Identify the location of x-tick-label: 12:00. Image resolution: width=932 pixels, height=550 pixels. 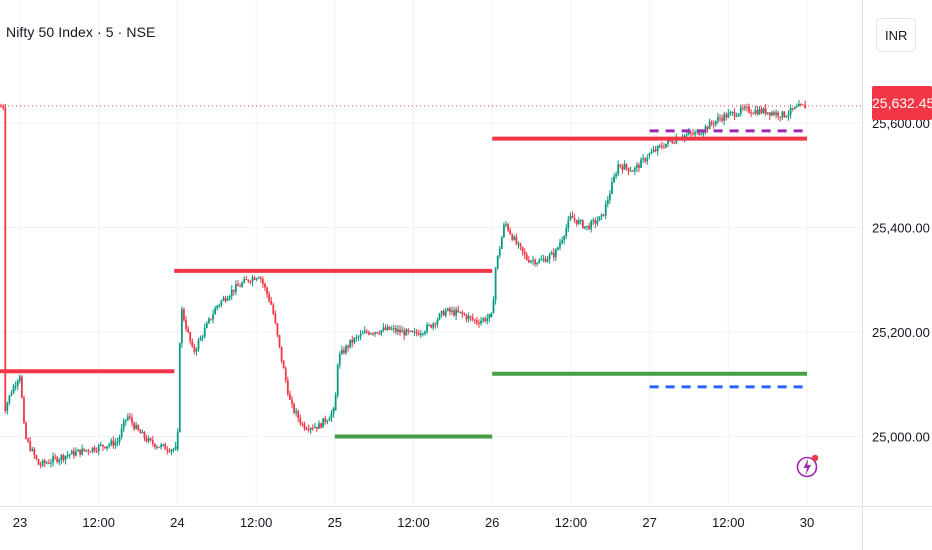
(571, 522).